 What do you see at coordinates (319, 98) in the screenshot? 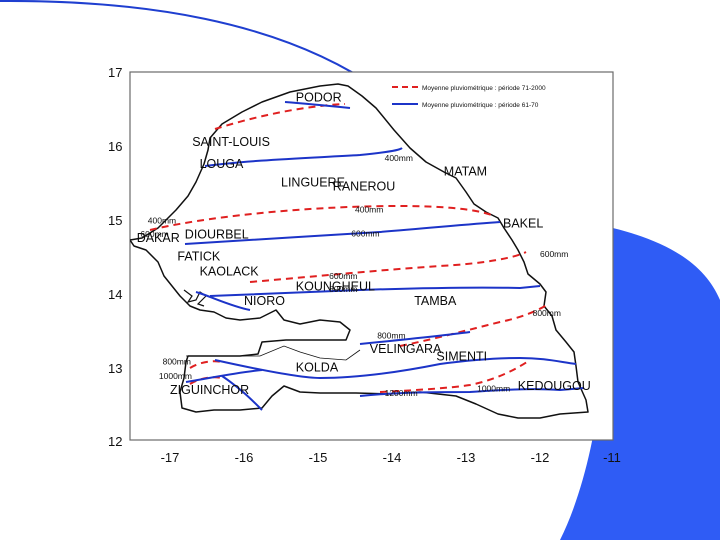
I see `city-label: PODOR` at bounding box center [319, 98].